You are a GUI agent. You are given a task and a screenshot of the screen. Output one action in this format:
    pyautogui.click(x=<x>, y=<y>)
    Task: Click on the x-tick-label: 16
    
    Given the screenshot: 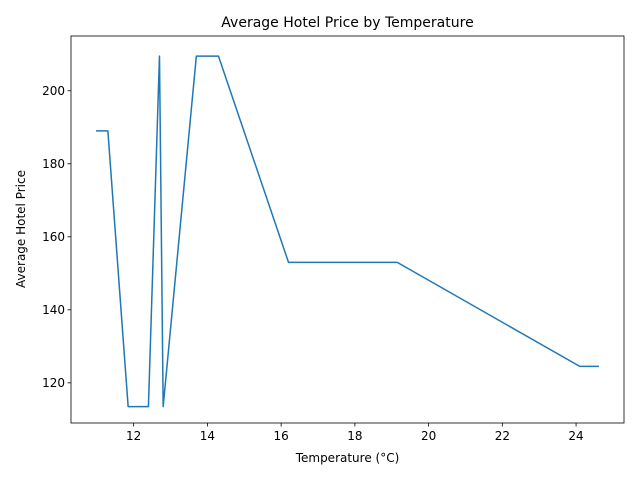 What is the action you would take?
    pyautogui.click(x=280, y=436)
    